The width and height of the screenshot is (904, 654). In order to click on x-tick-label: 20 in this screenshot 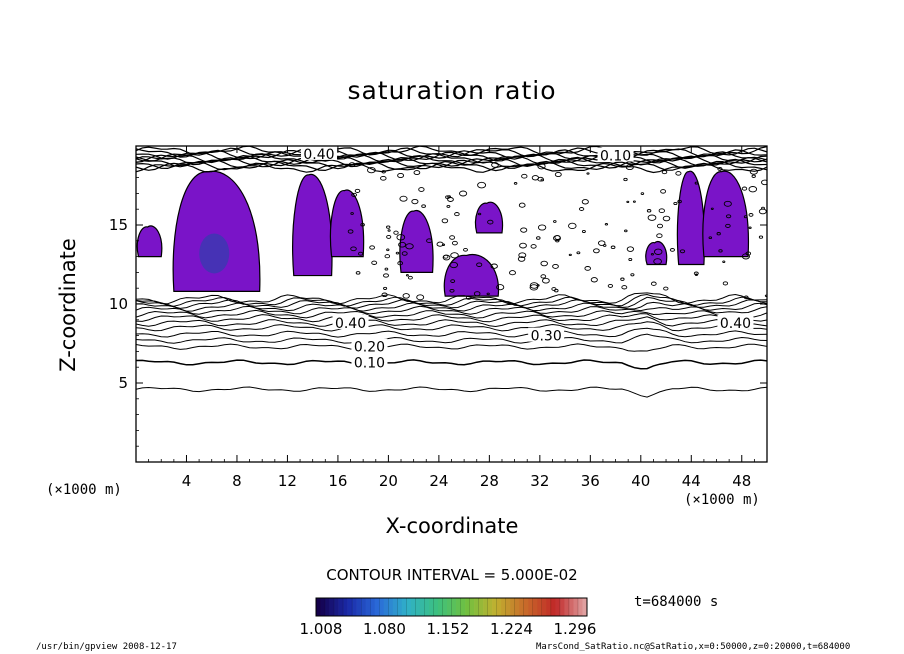, I will do `click(388, 481)`.